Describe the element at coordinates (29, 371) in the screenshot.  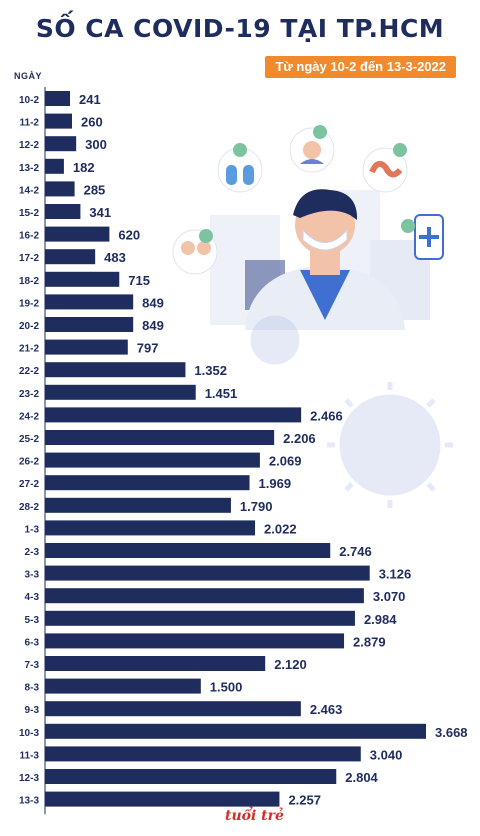
I see `category-label: 22-2` at that location.